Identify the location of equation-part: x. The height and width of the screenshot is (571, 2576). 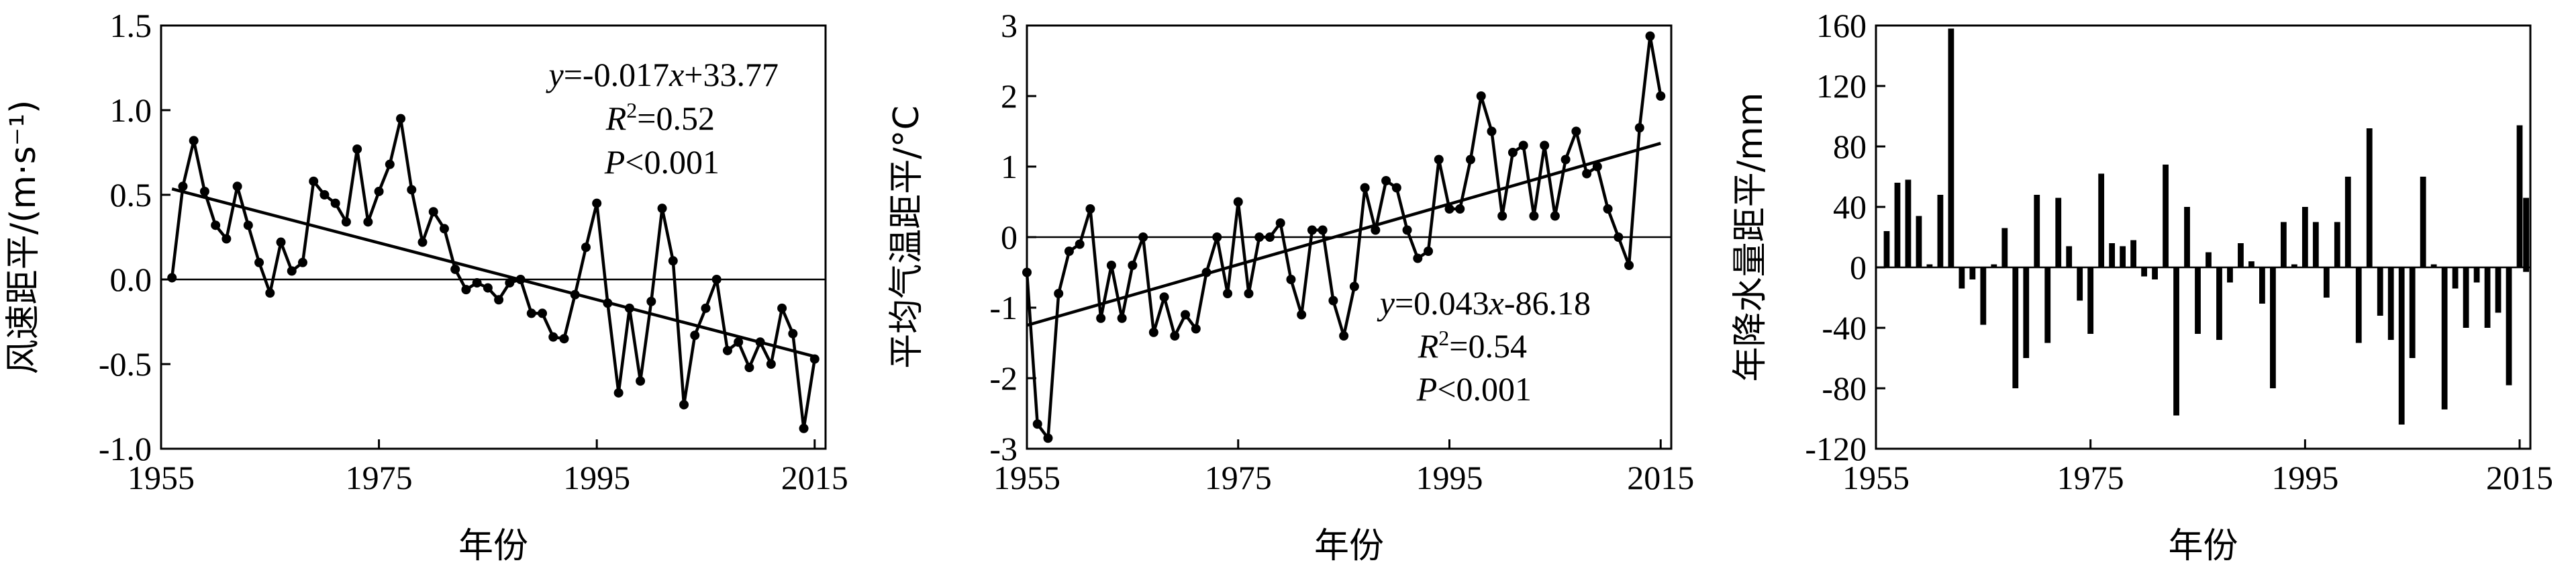
(676, 74).